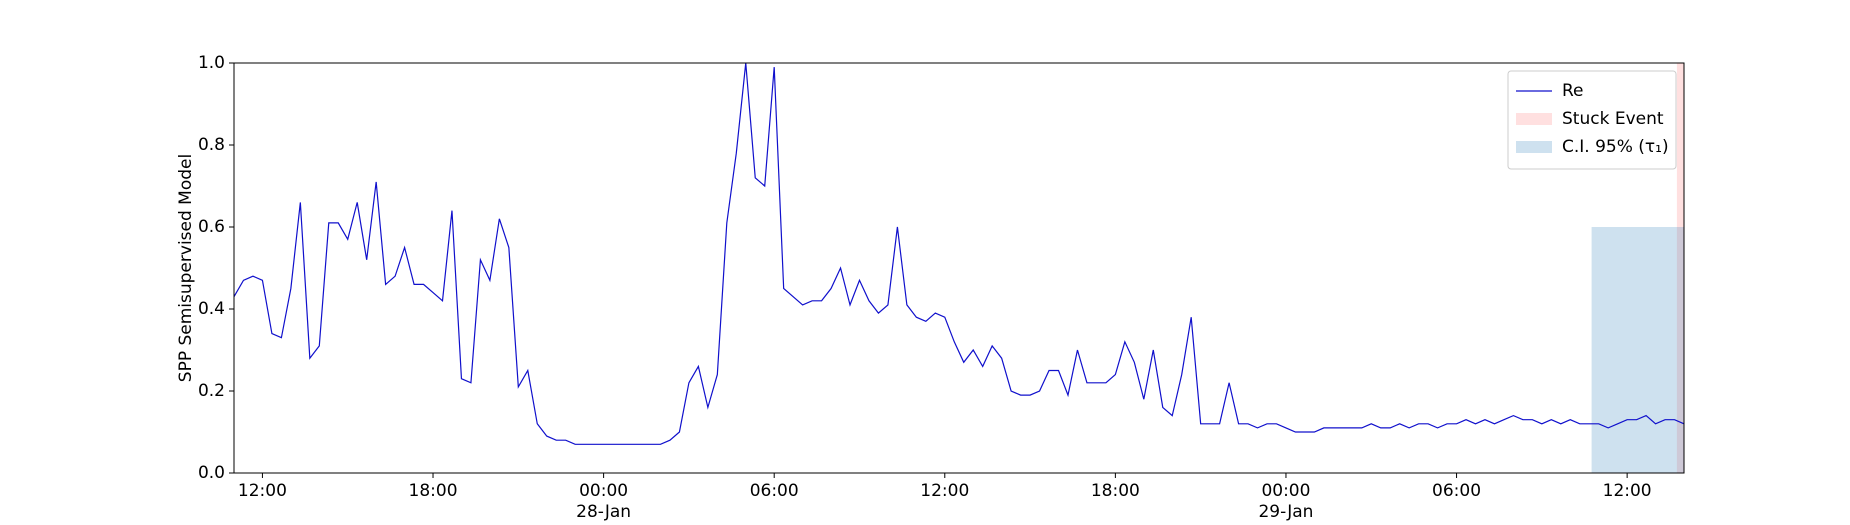 The image size is (1850, 525). What do you see at coordinates (604, 503) in the screenshot?
I see `x-tick-label: 00:00 28-Jan 1900` at bounding box center [604, 503].